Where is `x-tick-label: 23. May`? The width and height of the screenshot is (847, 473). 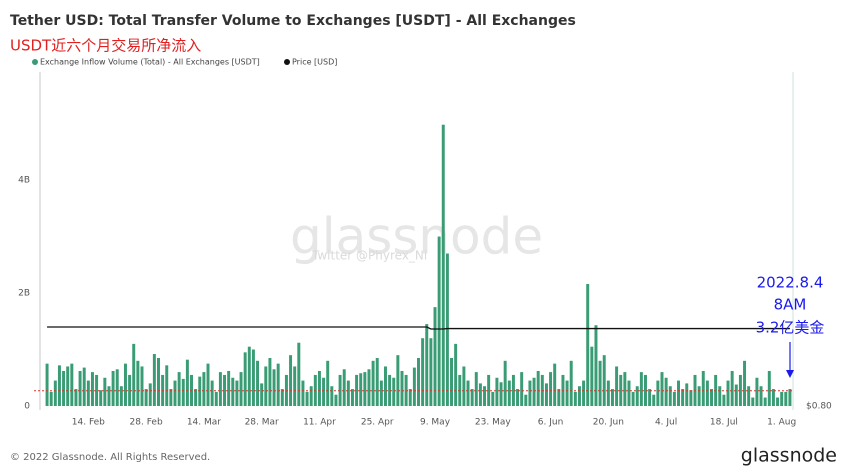
x-tick-label: 23. May is located at coordinates (493, 423).